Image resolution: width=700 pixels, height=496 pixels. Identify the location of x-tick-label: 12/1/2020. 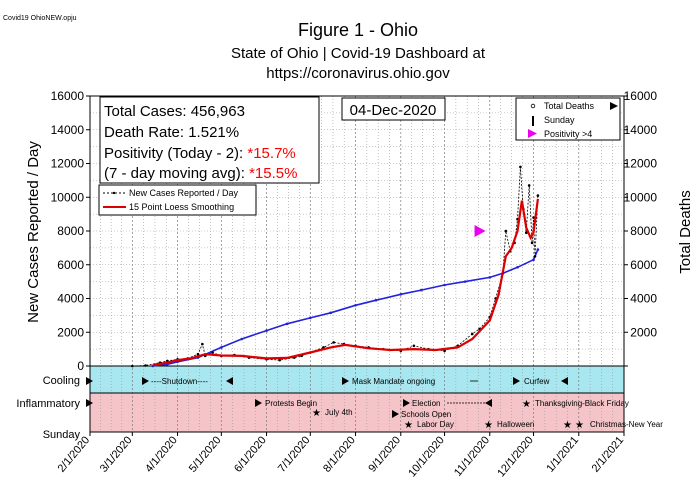
(515, 456).